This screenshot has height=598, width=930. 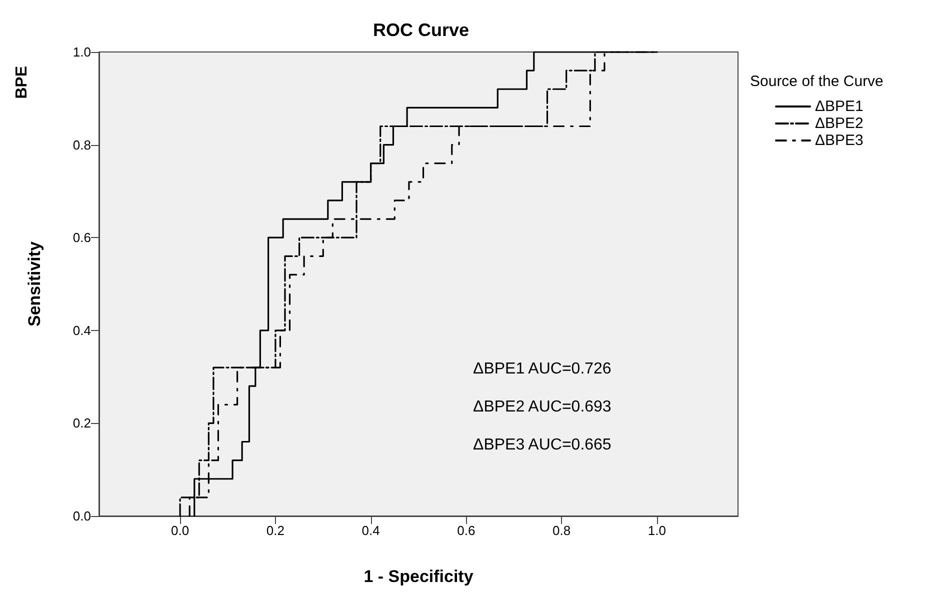 I want to click on legend-title: Source of the Curve, so click(x=817, y=81).